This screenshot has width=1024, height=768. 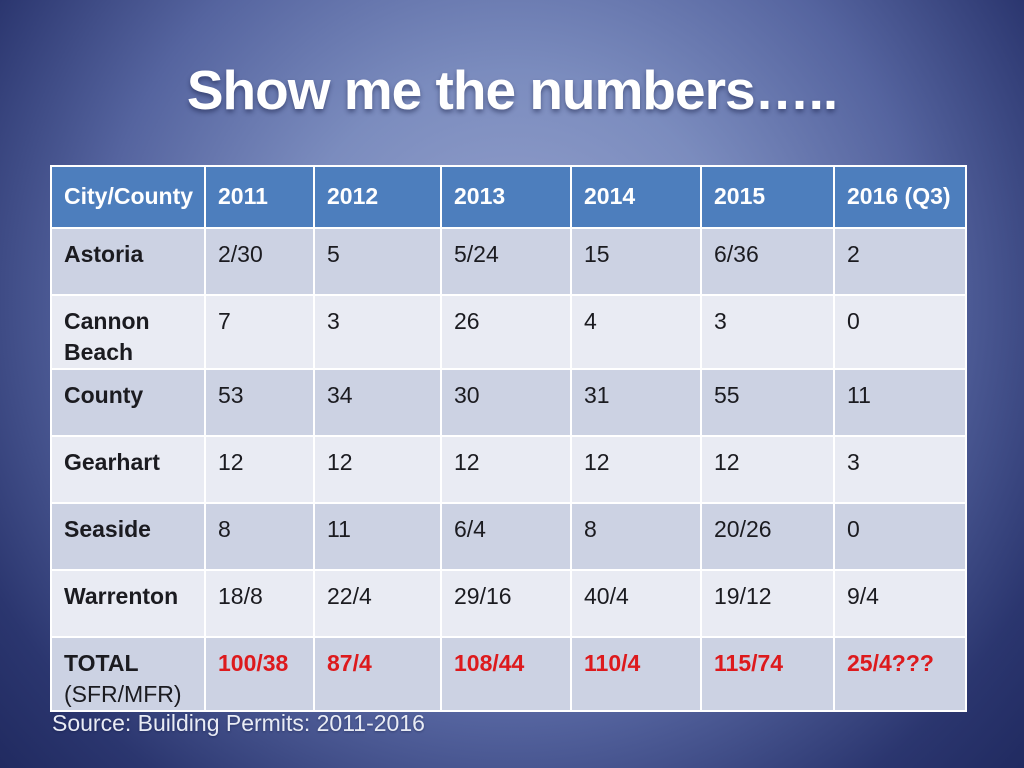 I want to click on column-header-2012: 2012, so click(x=377, y=197).